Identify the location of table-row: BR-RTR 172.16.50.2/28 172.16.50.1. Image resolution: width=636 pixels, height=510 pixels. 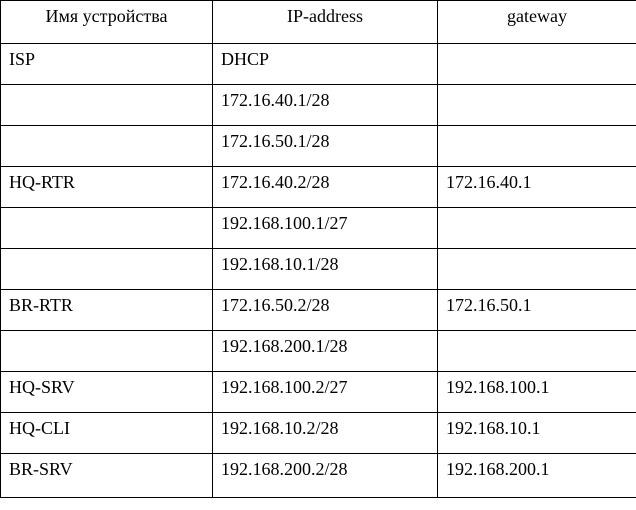
(318, 310).